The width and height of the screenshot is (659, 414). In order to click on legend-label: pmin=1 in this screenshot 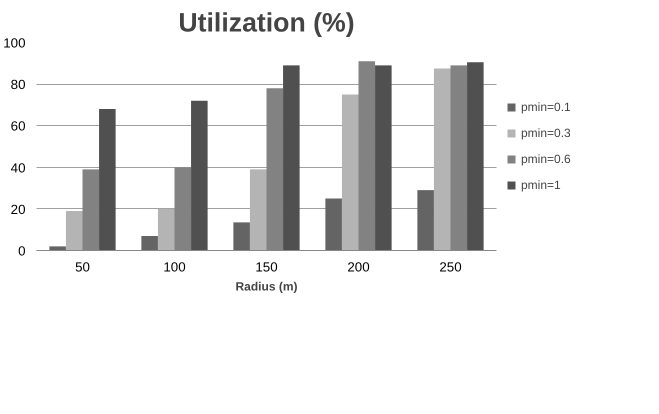, I will do `click(541, 185)`.